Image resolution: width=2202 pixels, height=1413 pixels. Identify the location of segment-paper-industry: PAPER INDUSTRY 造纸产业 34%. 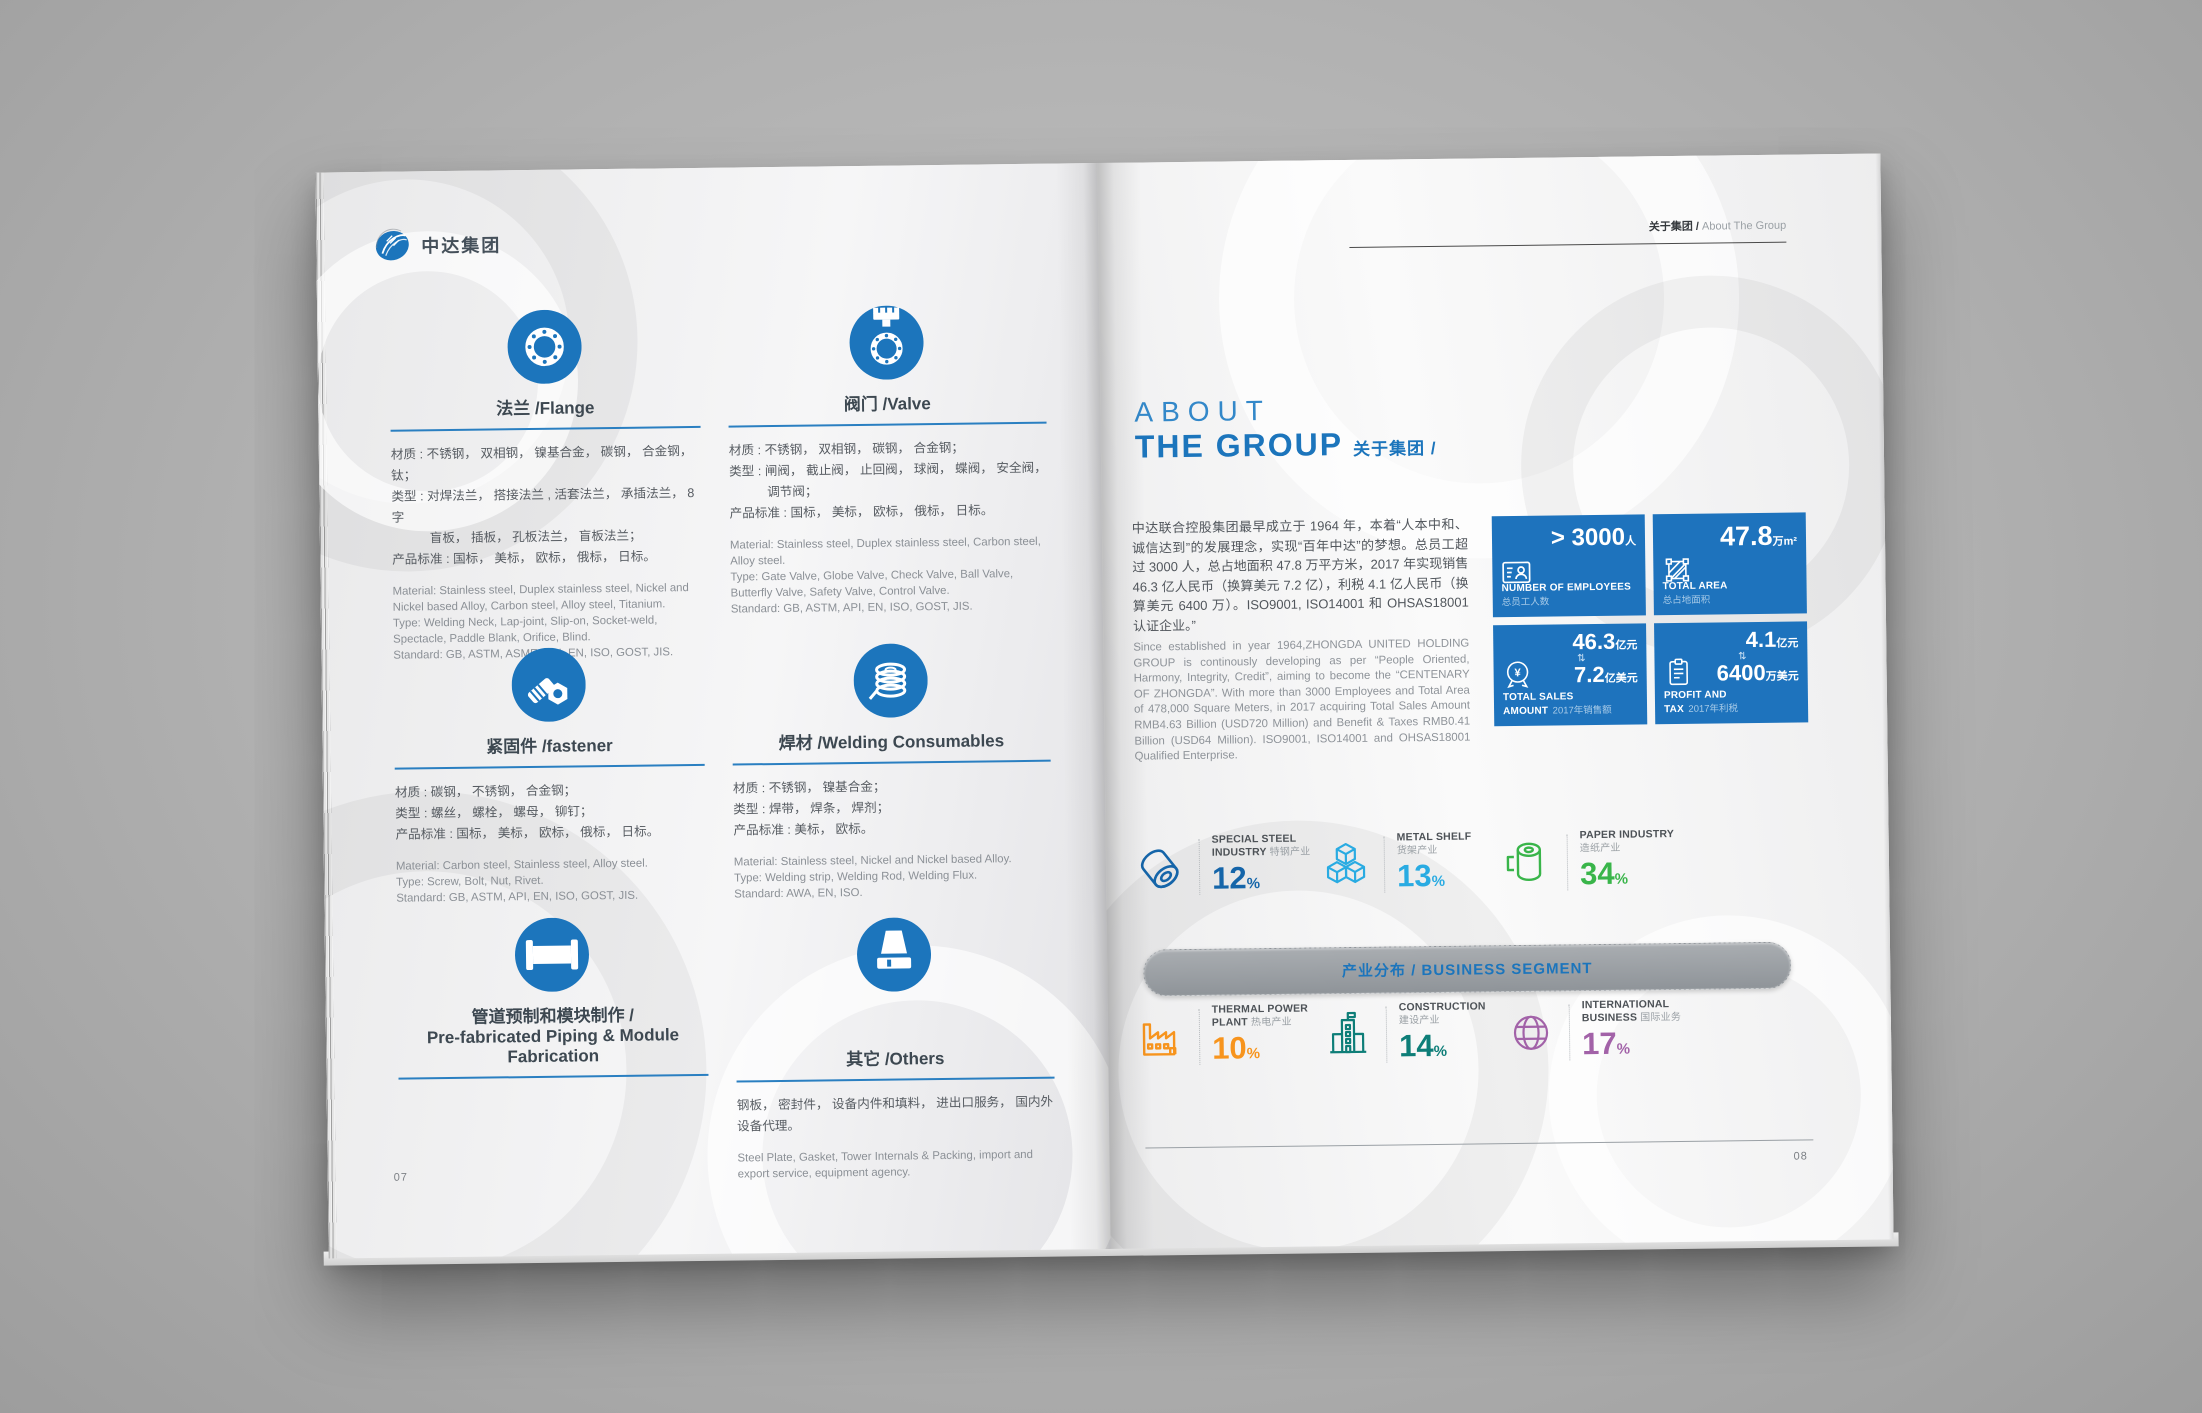
(1588, 862).